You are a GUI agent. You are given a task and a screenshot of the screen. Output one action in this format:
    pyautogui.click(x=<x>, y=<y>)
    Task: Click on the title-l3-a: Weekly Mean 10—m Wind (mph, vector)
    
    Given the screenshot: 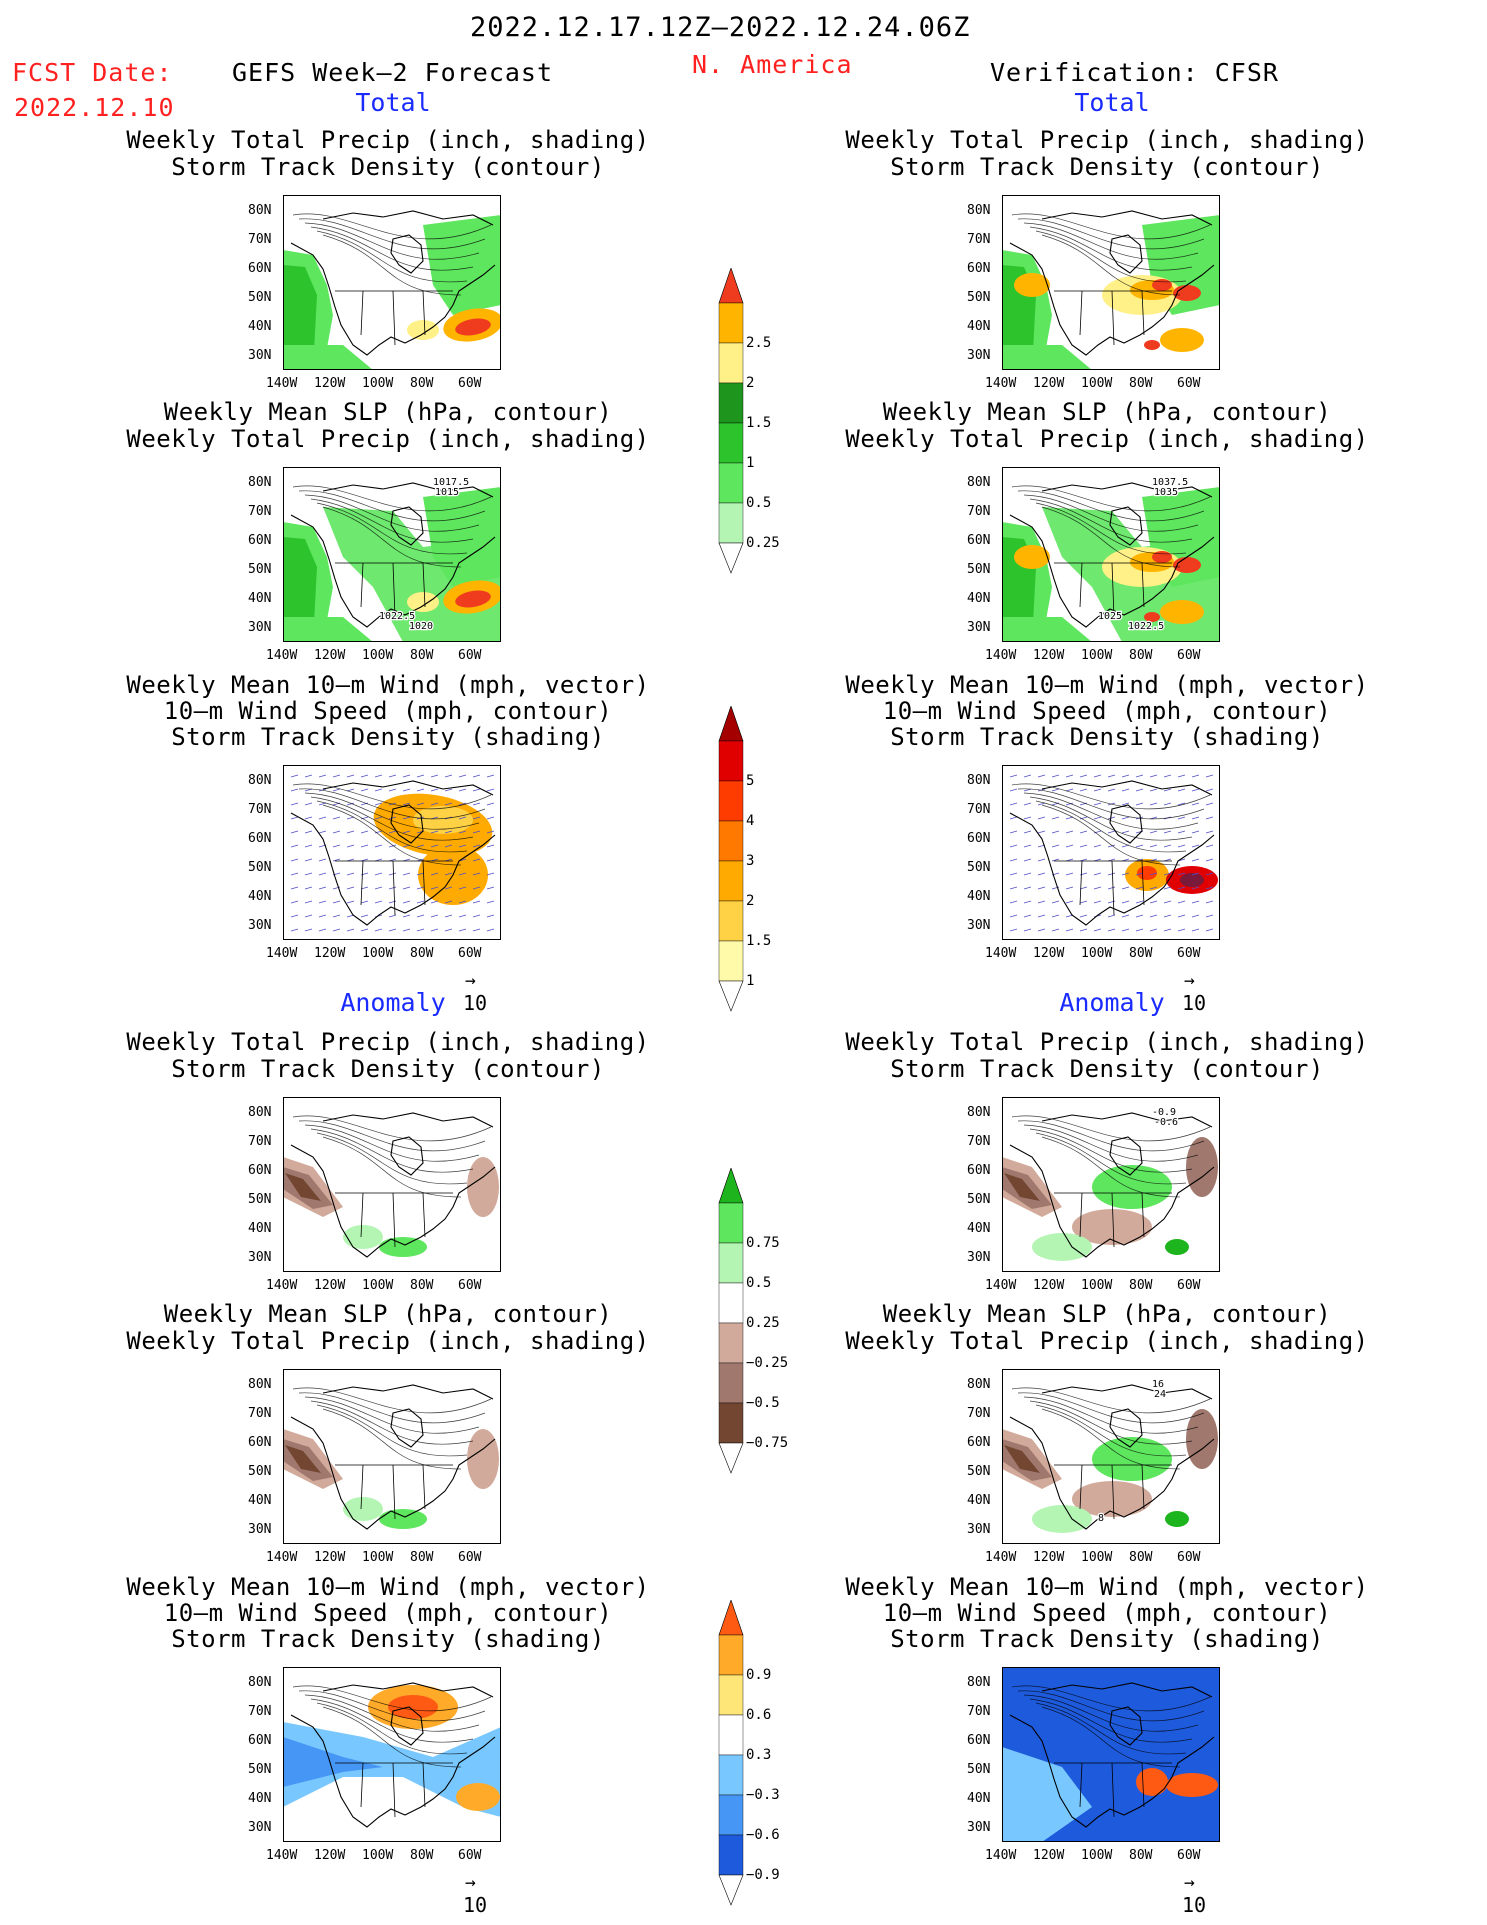 What is the action you would take?
    pyautogui.click(x=388, y=685)
    